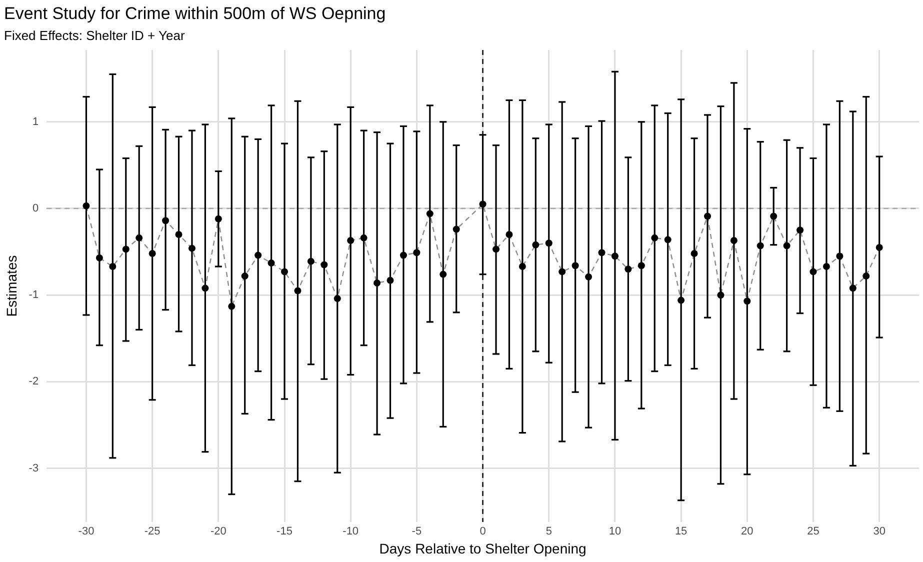 The height and width of the screenshot is (562, 923). What do you see at coordinates (813, 532) in the screenshot?
I see `x-tick-label: 25` at bounding box center [813, 532].